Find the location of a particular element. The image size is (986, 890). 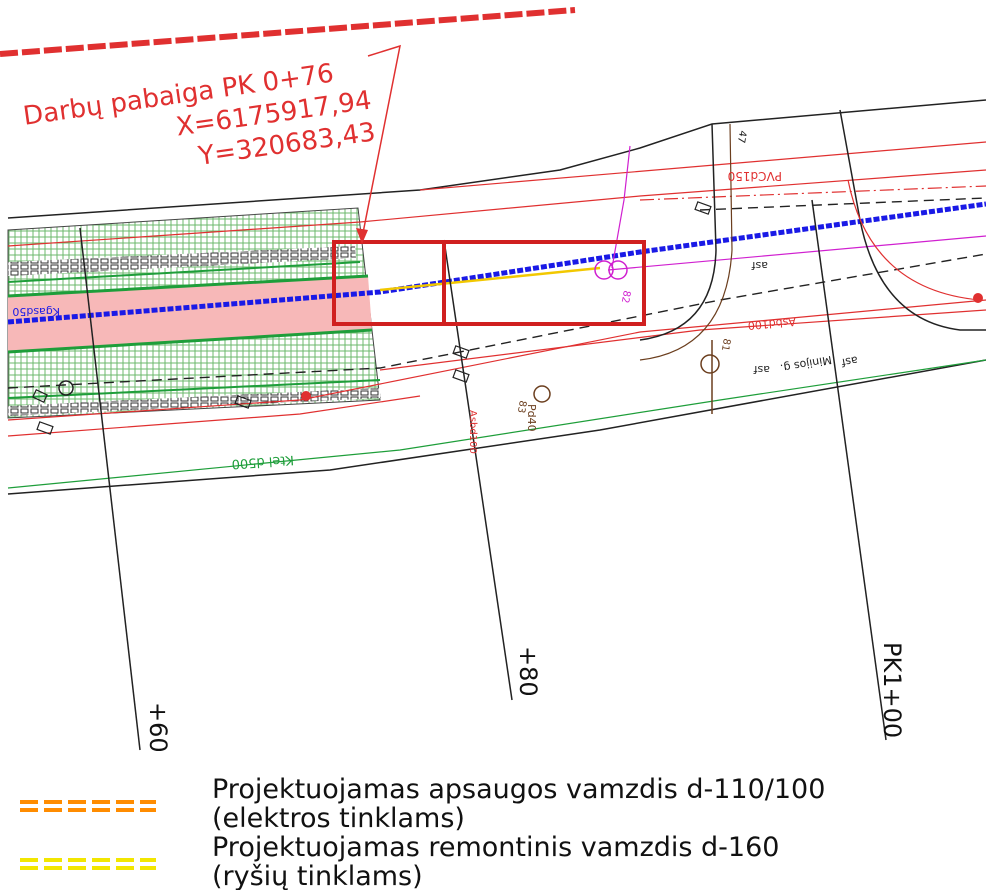

gas-line is located at coordinates (496, 263).